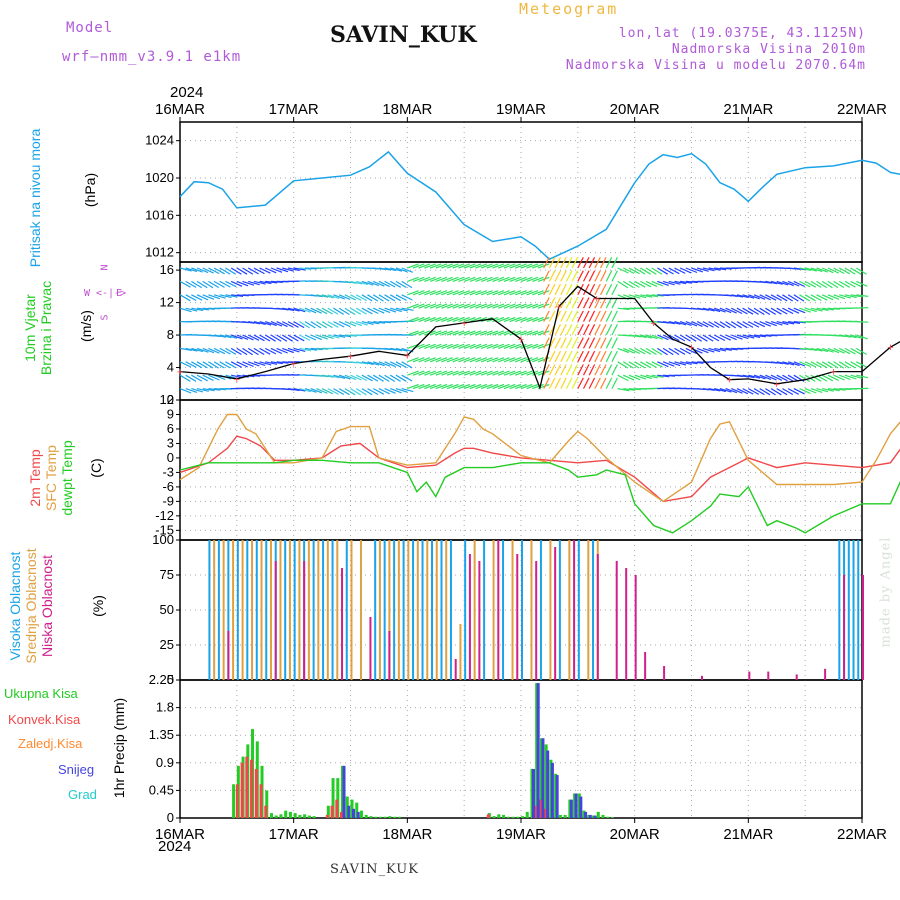  I want to click on precip-bar, so click(565, 816).